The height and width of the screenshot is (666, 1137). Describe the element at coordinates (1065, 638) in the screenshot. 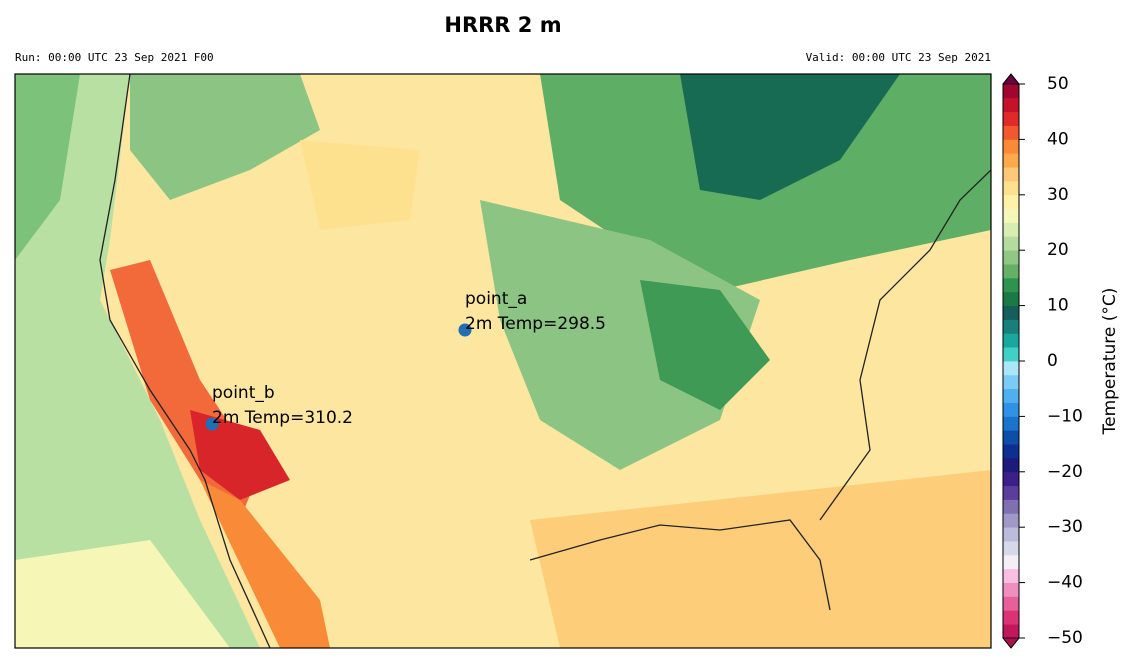

I see `colorbar-tick-label: −50` at that location.